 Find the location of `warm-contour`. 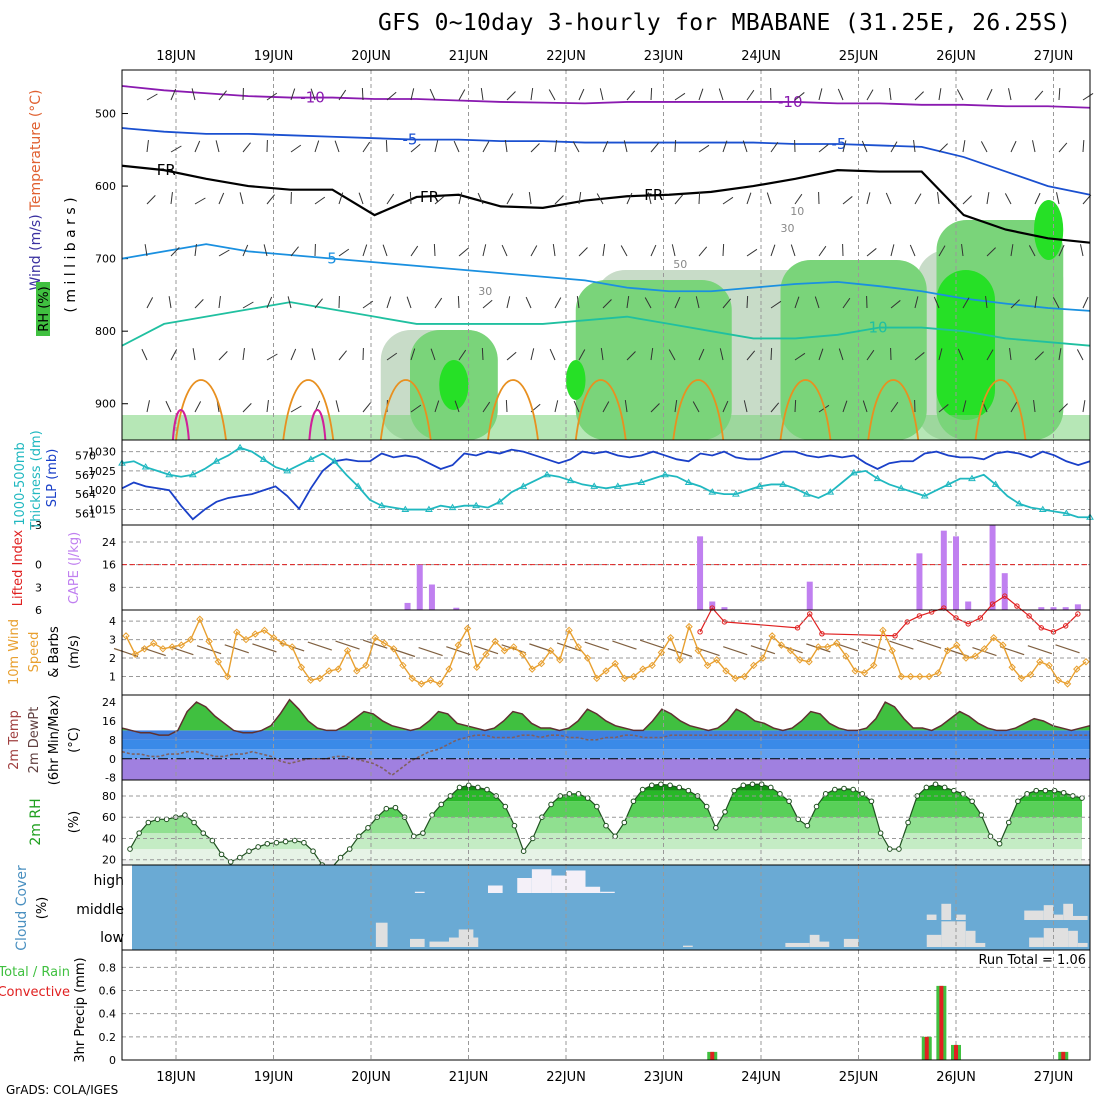

warm-contour is located at coordinates (513, 410).